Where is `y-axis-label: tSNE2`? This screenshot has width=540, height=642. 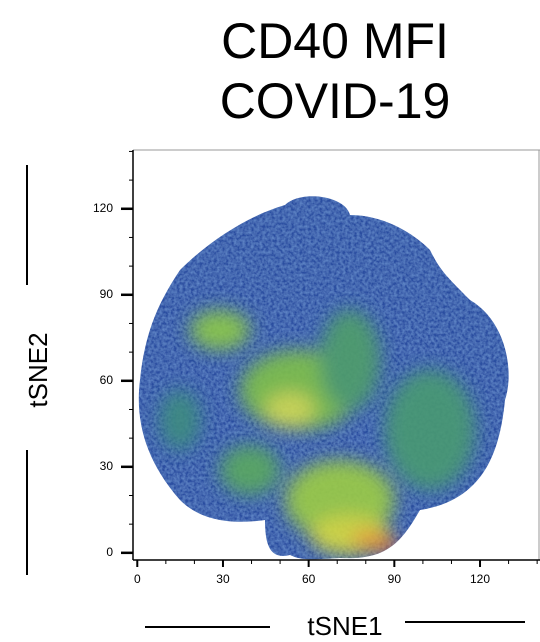
y-axis-label: tSNE2 is located at coordinates (38, 369).